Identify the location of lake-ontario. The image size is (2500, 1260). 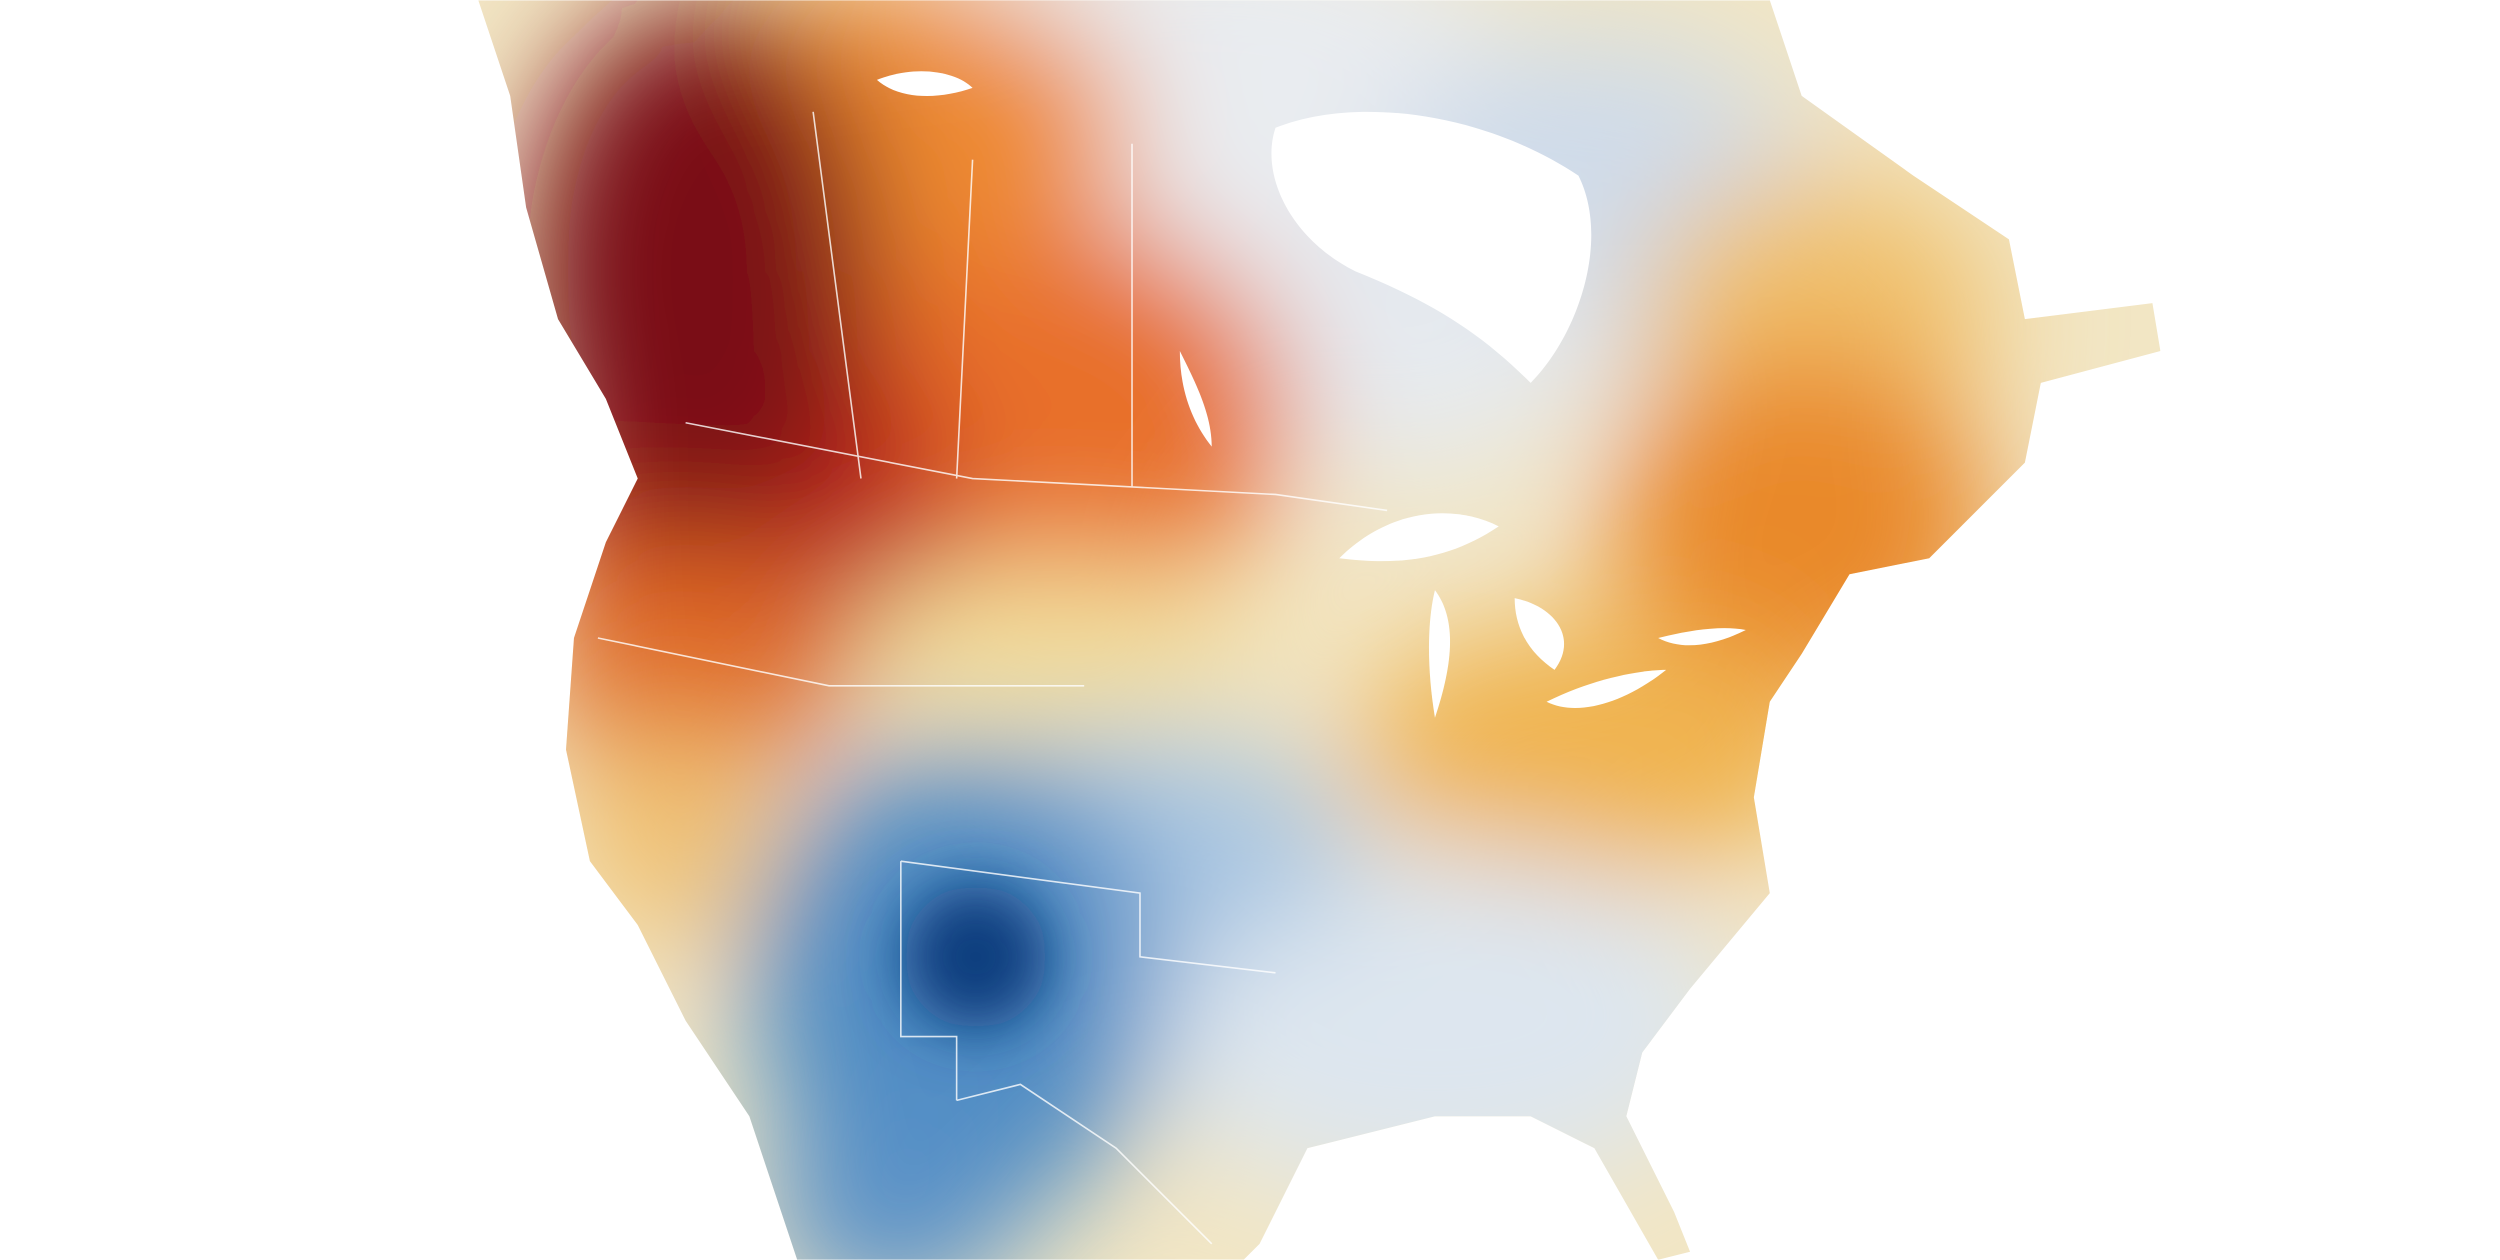
(1702, 637).